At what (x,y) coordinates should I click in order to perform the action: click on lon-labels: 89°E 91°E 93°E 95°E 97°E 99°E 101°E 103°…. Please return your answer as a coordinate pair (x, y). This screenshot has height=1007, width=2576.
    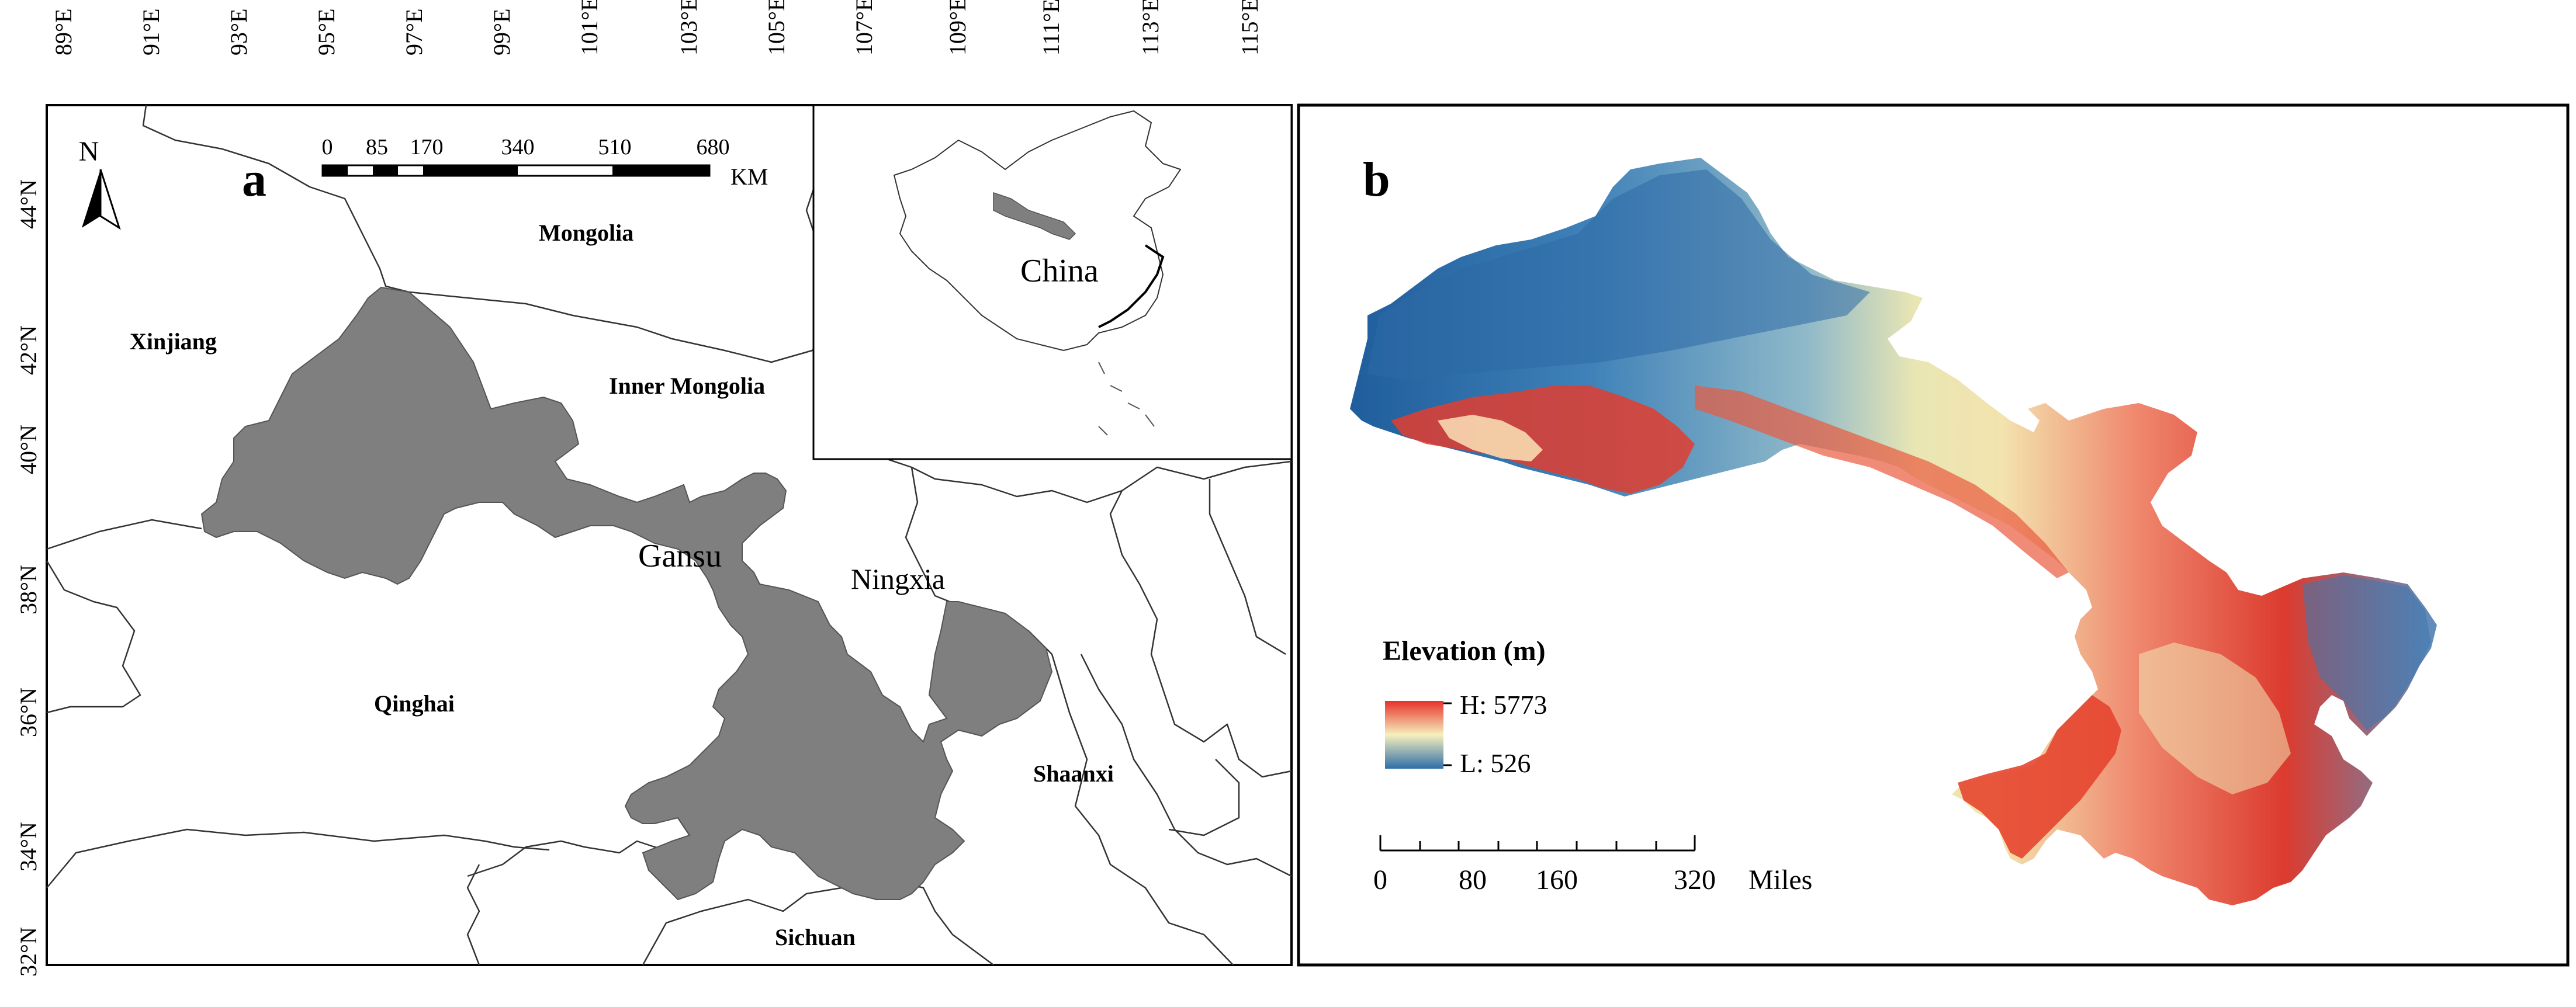
    Looking at the image, I should click on (656, 27).